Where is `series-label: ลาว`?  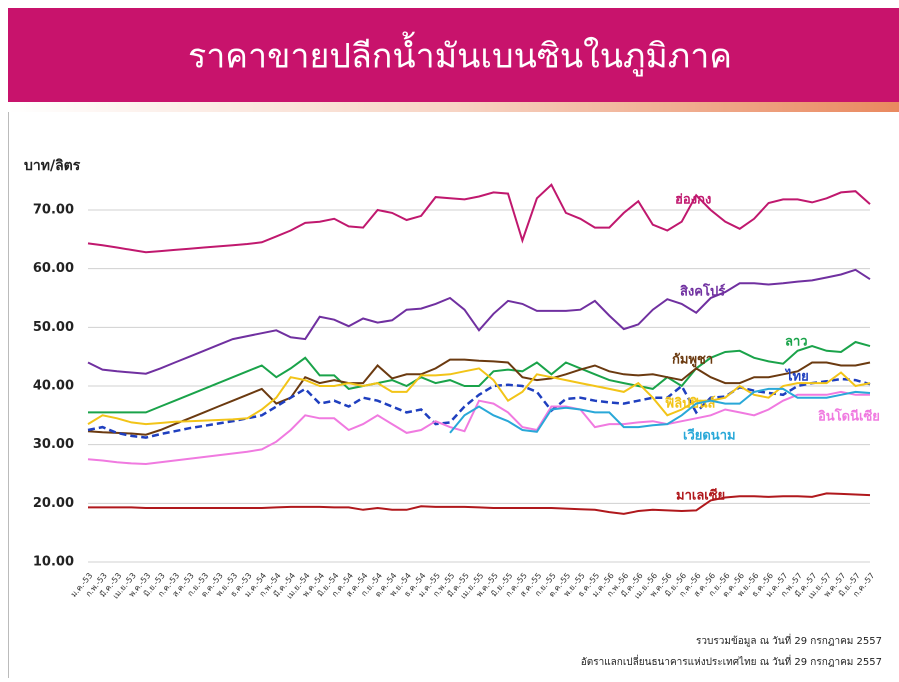 series-label: ลาว is located at coordinates (796, 342).